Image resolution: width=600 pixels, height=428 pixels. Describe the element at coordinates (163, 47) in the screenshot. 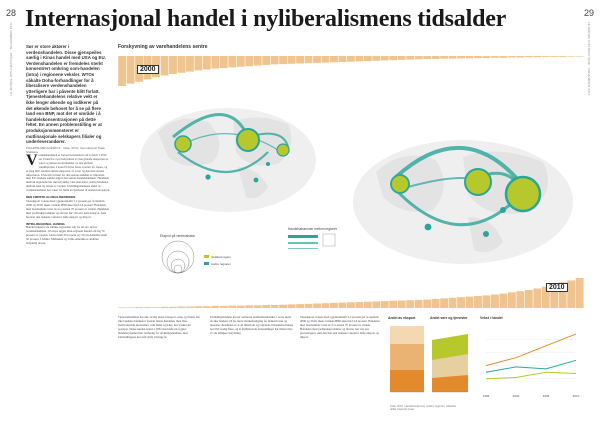

I see `main-chart-title: Forskyvning av varehandelens sentre` at that location.